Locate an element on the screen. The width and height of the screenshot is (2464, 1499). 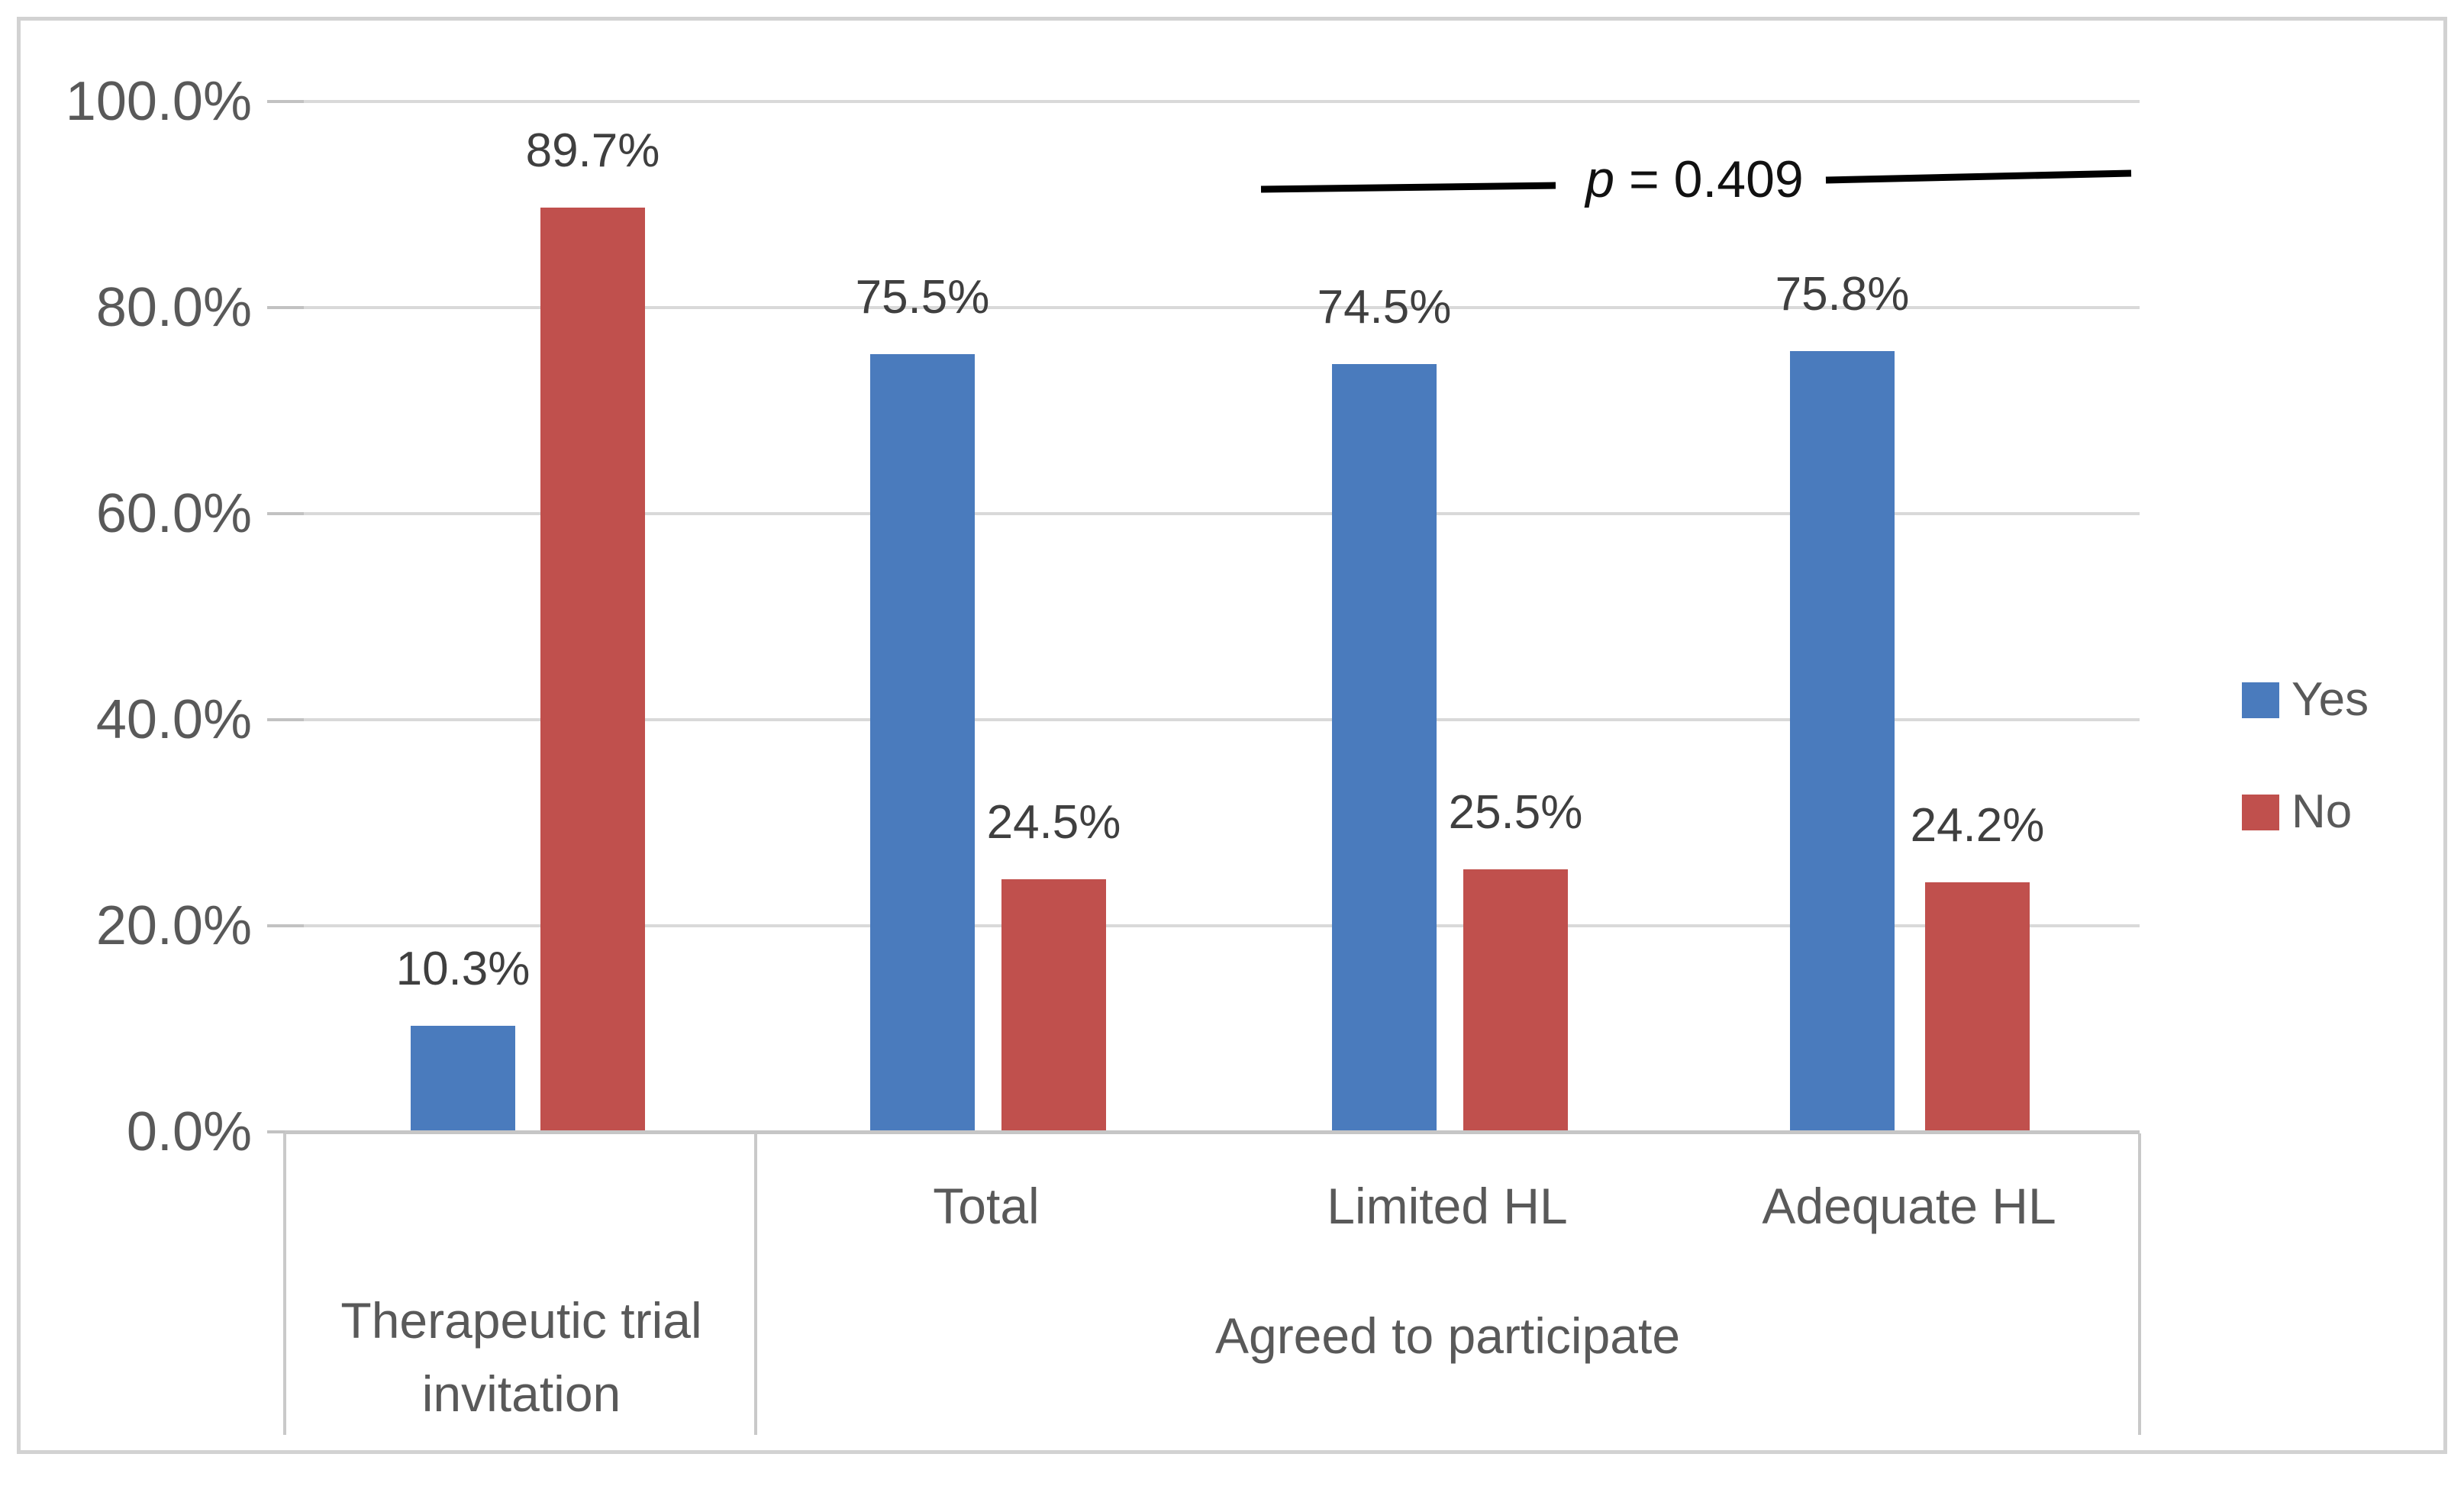
p-value-bracket-line is located at coordinates (1696, 181).